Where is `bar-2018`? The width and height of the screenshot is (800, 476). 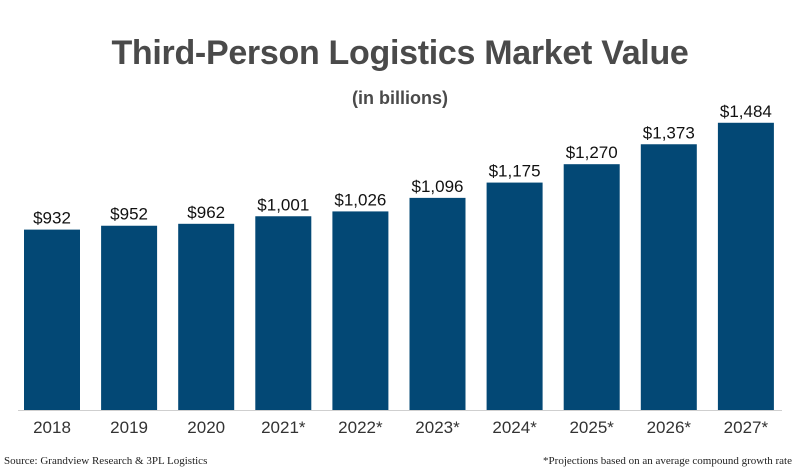
bar-2018 is located at coordinates (52, 319).